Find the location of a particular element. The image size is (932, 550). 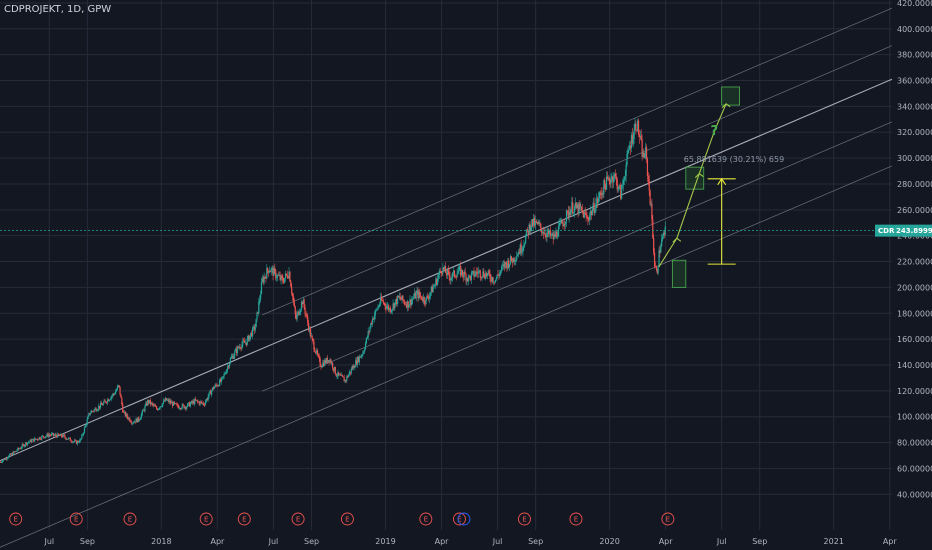

earnings-marker-label: E is located at coordinates (130, 520).